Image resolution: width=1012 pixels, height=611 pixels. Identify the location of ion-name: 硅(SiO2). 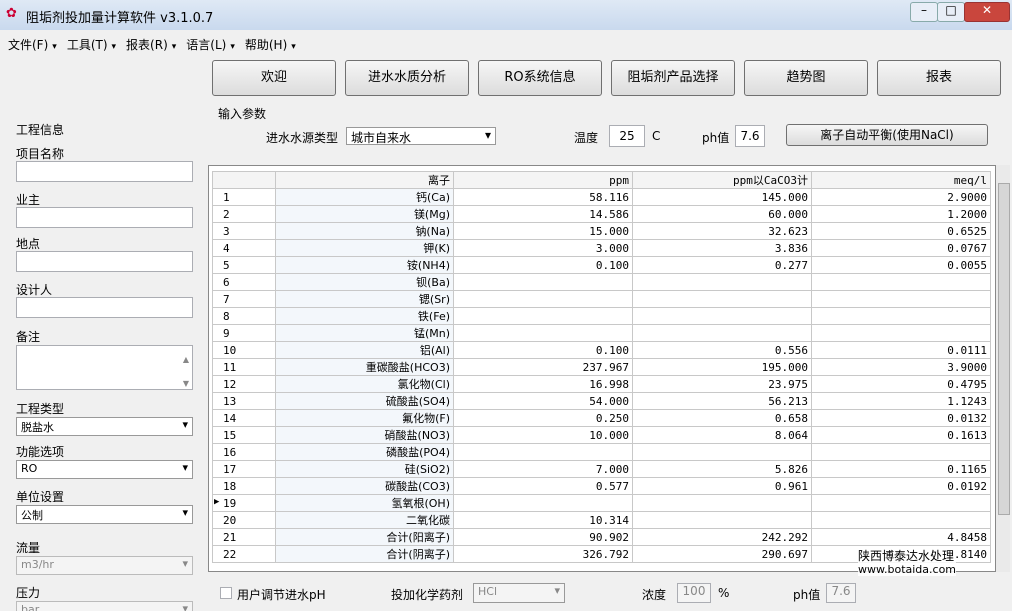
(364, 469).